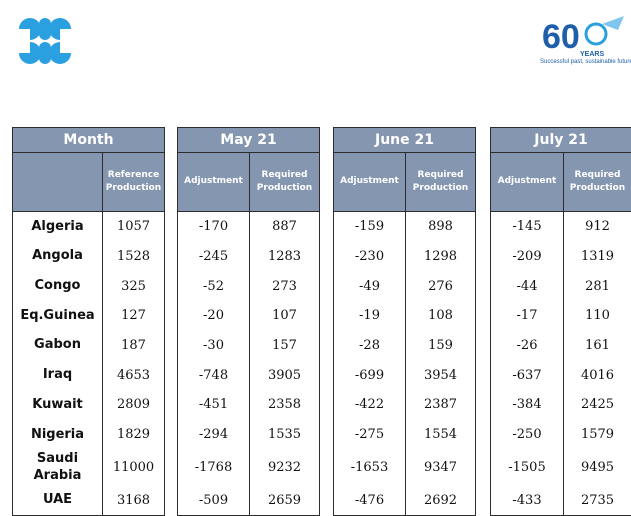 The width and height of the screenshot is (631, 516). What do you see at coordinates (133, 500) in the screenshot?
I see `reference-cell: 3168` at bounding box center [133, 500].